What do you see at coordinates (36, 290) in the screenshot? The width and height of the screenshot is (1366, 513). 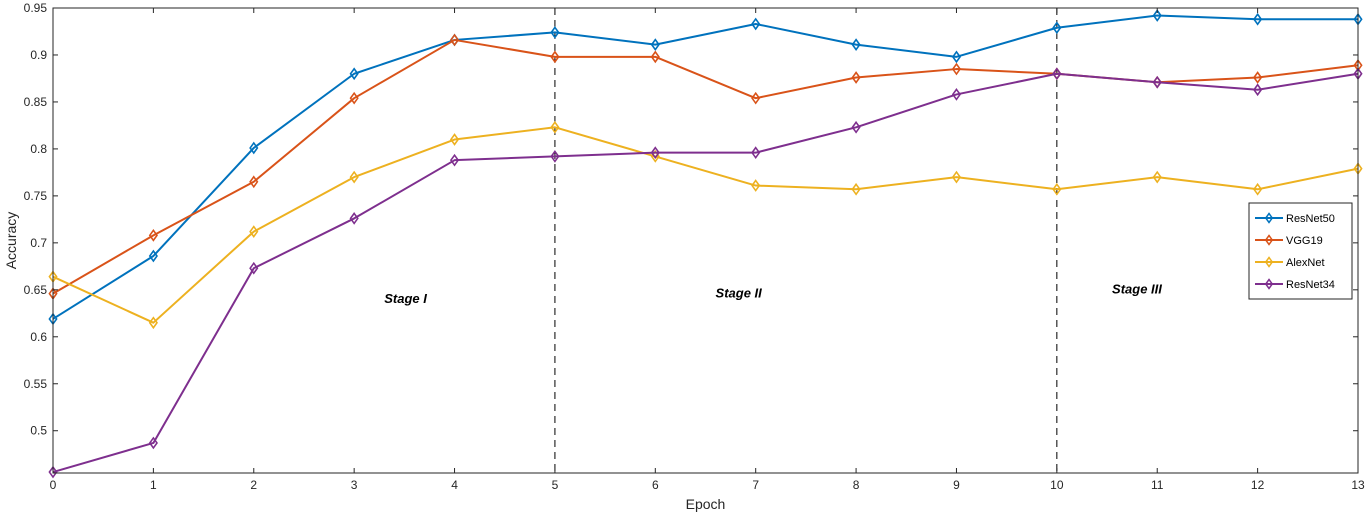 I see `y-tick-label: 0.65` at bounding box center [36, 290].